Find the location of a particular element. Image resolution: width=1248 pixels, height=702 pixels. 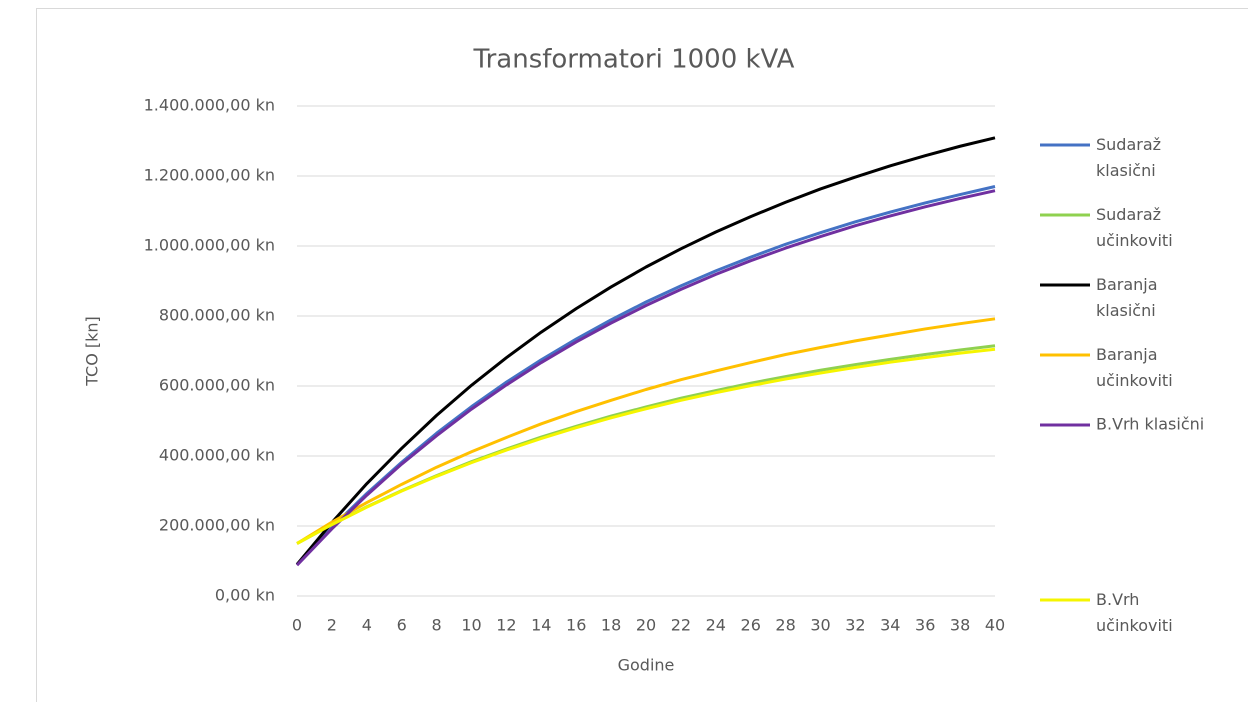

x-tick-label: 14 is located at coordinates (541, 625).